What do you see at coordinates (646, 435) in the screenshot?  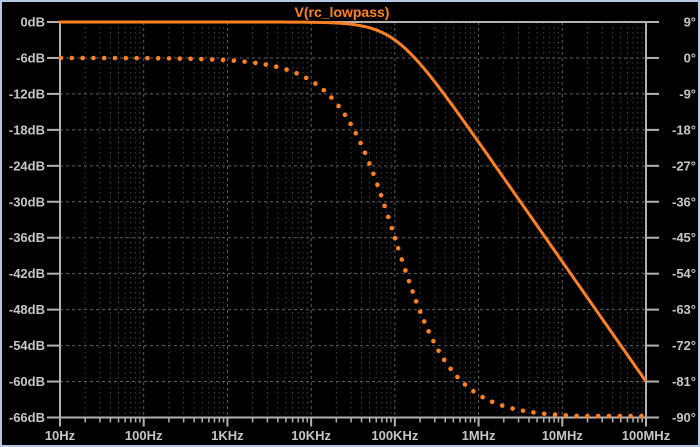 I see `x-tick-label: 100MHz` at bounding box center [646, 435].